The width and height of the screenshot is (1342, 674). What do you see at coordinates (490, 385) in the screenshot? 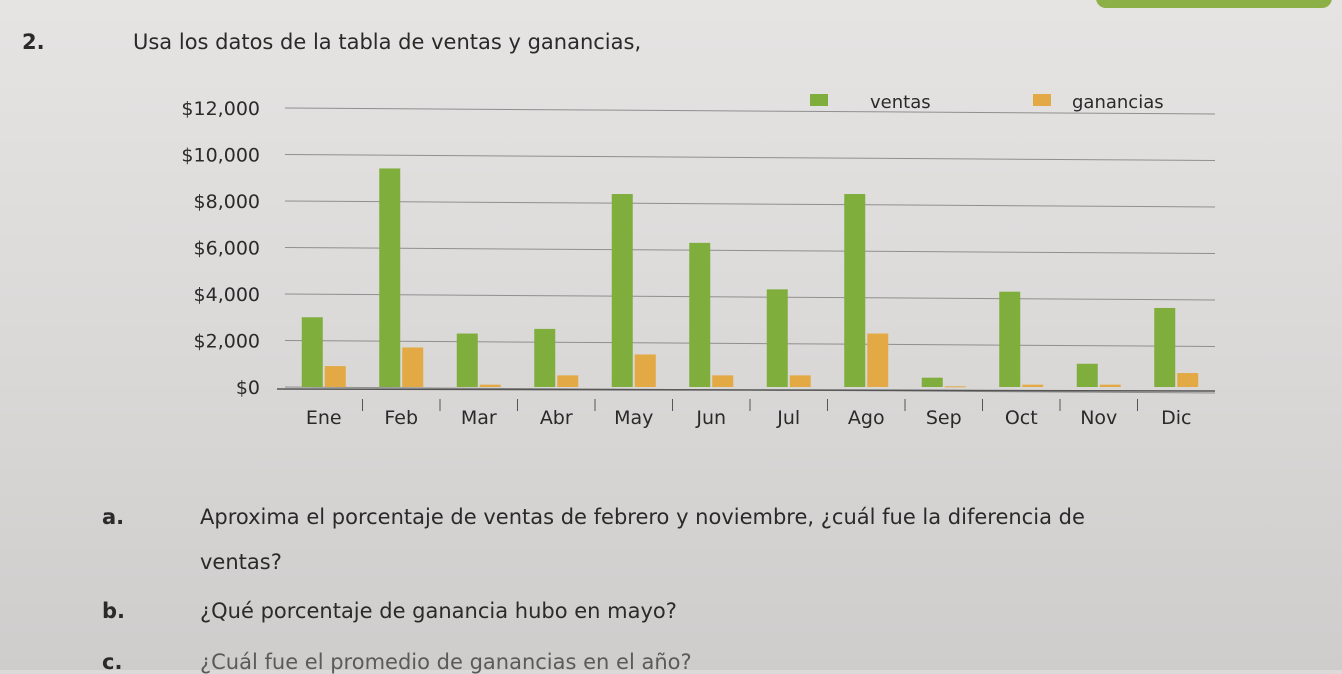
I see `bar-ganancias-mar` at bounding box center [490, 385].